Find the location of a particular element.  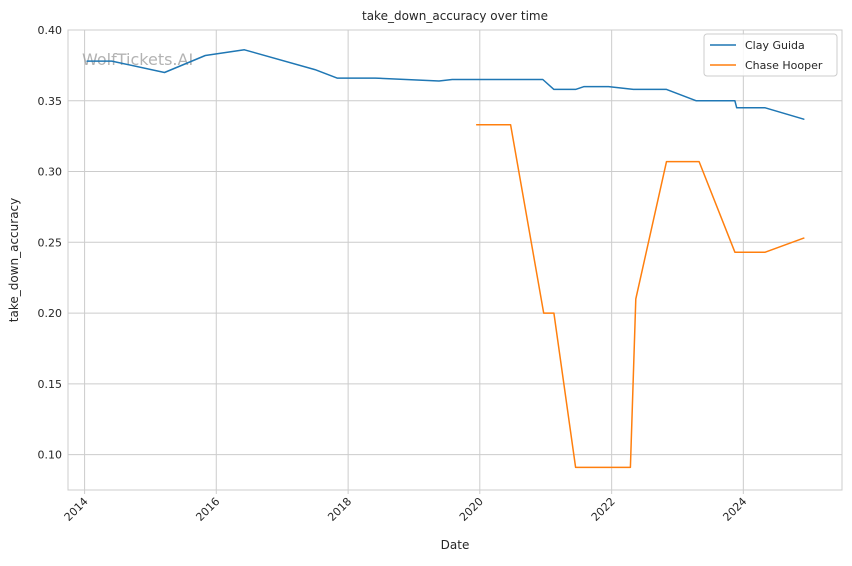

x-axis-title: Date is located at coordinates (455, 545).